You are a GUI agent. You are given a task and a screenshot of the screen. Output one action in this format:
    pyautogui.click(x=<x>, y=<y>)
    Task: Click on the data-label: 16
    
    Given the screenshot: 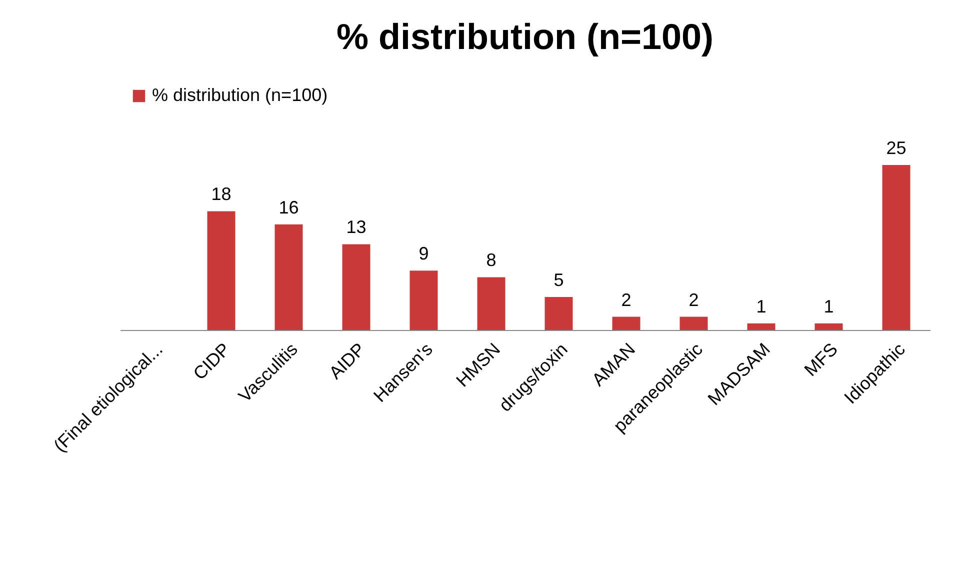 What is the action you would take?
    pyautogui.click(x=288, y=207)
    